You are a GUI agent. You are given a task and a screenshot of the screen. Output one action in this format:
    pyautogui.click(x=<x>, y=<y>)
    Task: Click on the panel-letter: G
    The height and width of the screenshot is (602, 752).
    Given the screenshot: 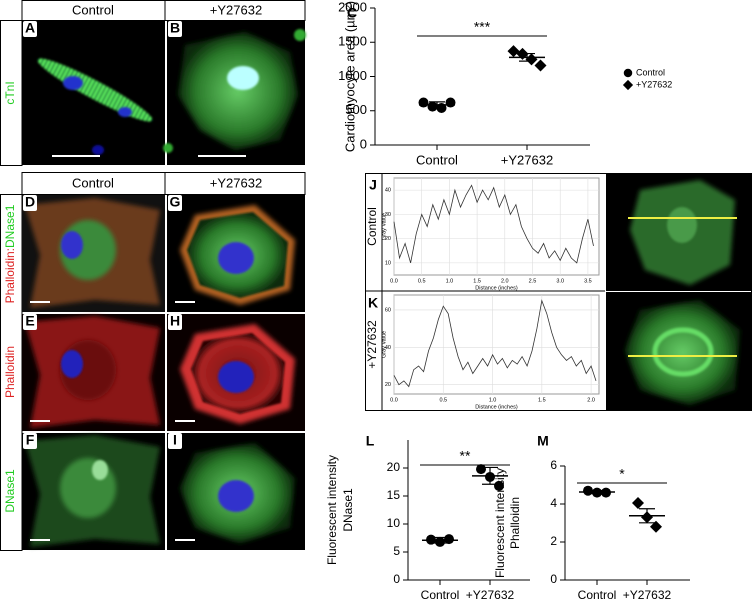 What is the action you would take?
    pyautogui.click(x=175, y=202)
    